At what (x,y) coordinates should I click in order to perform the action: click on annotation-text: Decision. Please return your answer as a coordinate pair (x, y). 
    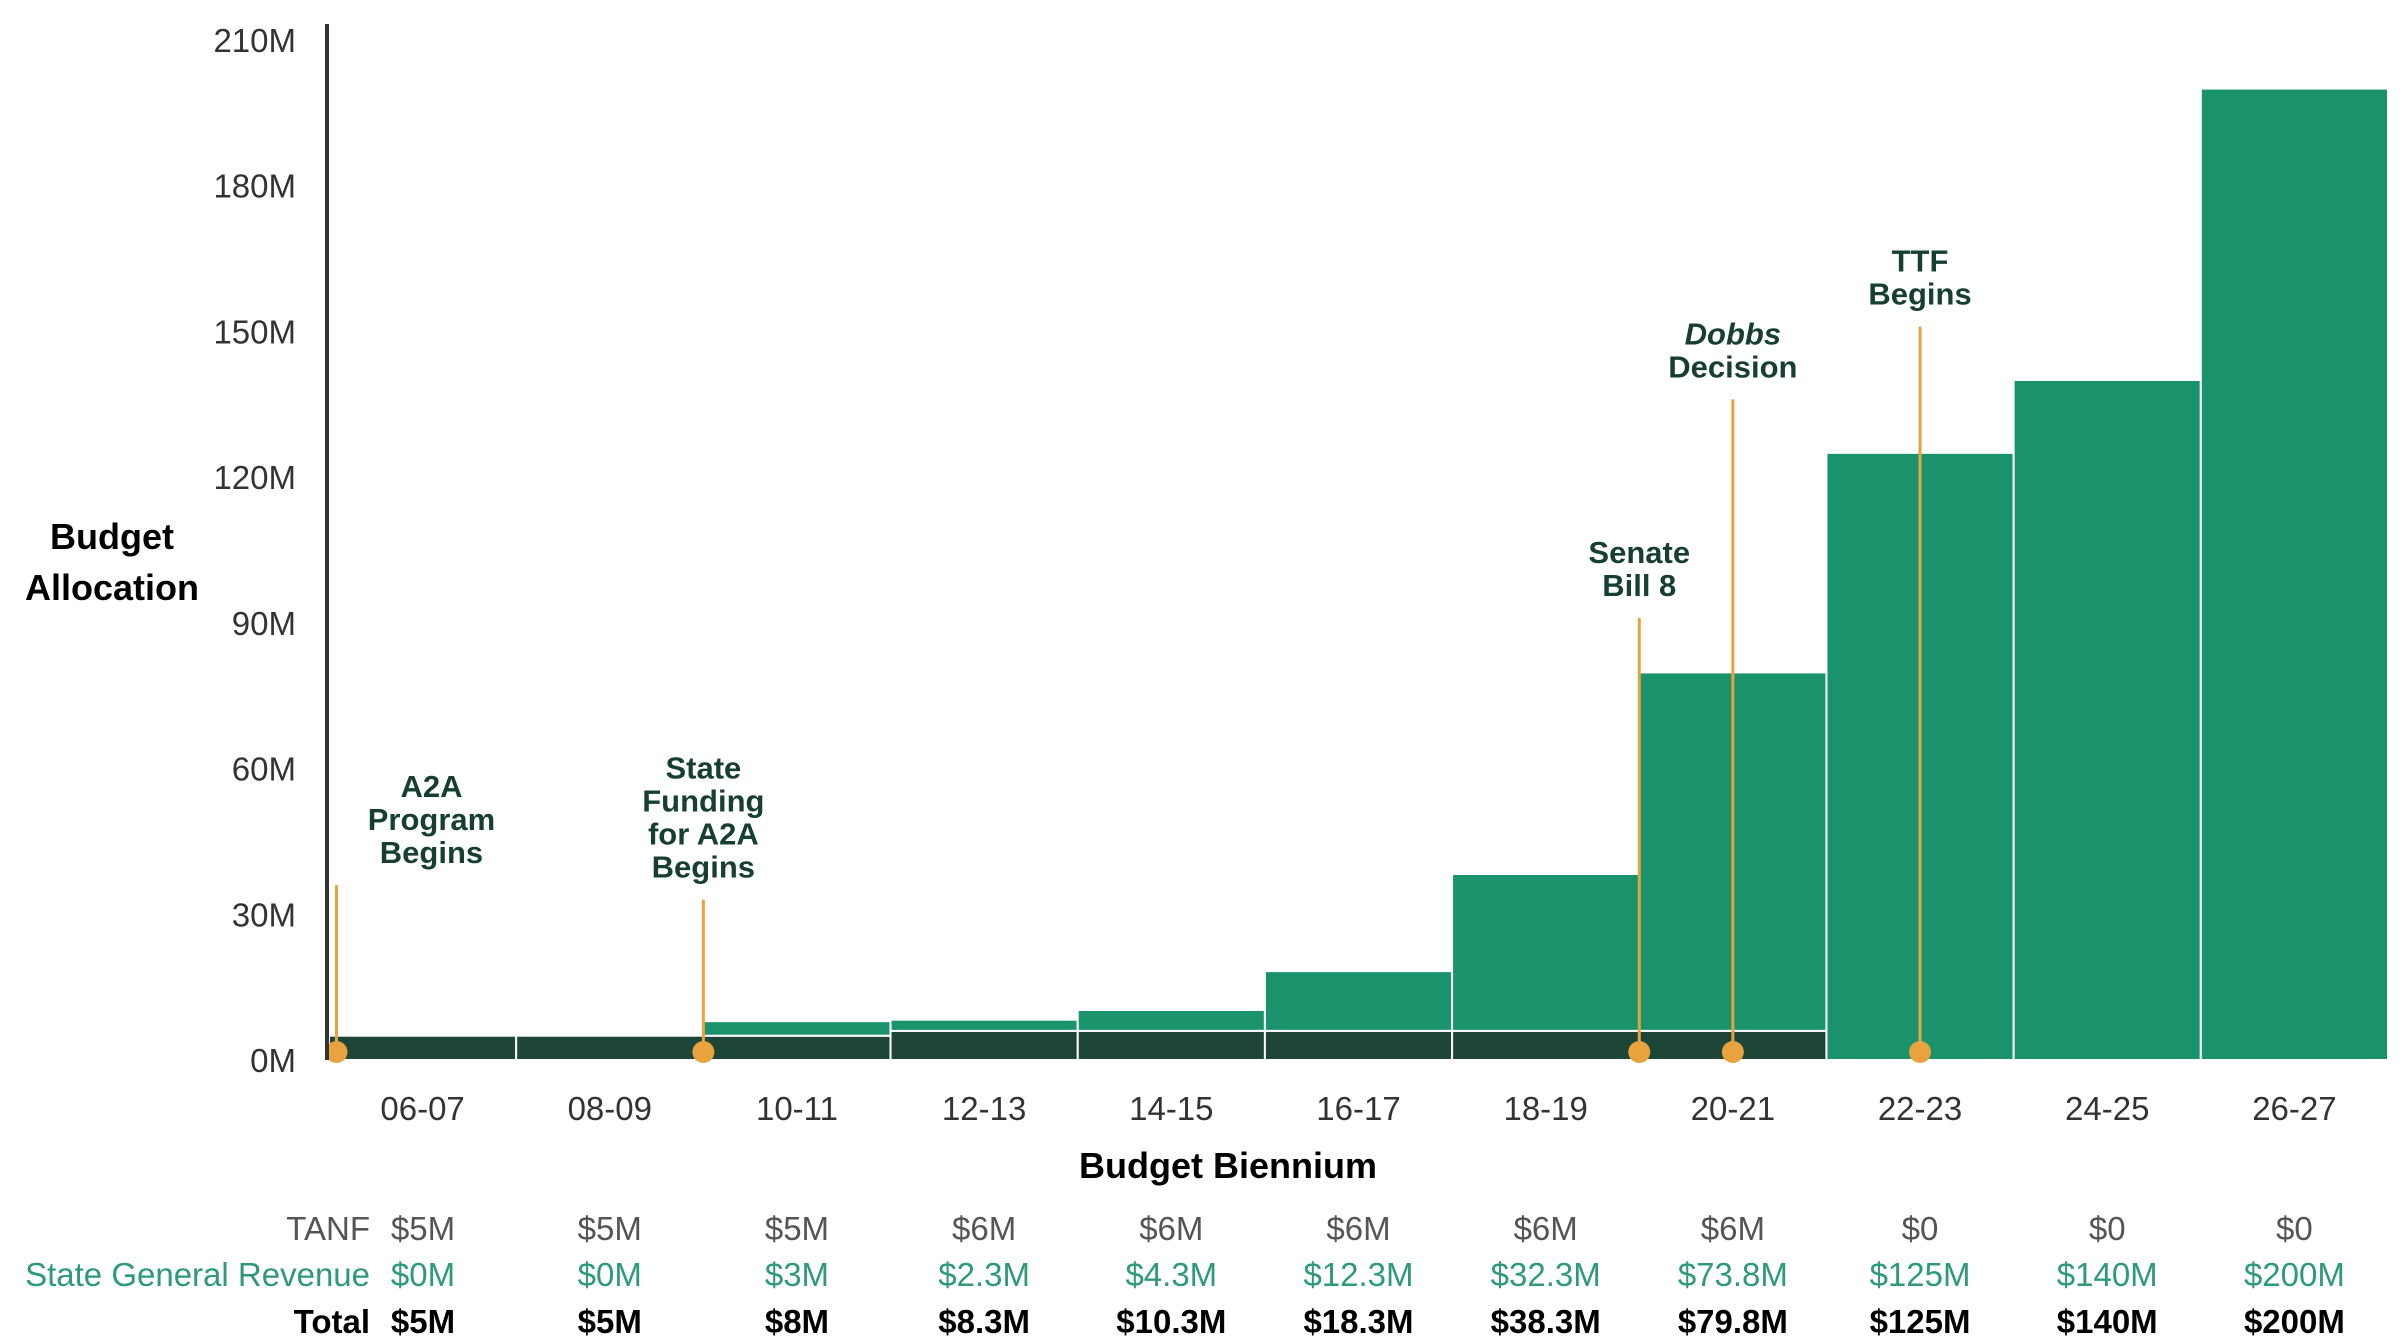
    Looking at the image, I should click on (1732, 366).